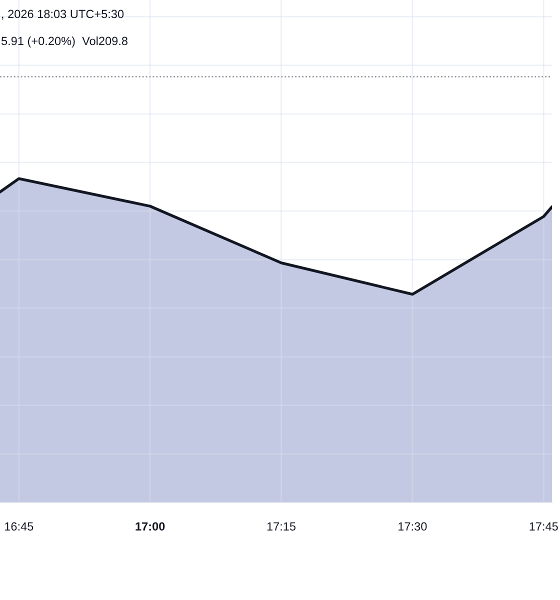 The image size is (560, 600). What do you see at coordinates (19, 526) in the screenshot?
I see `x-tick-label: 16:45` at bounding box center [19, 526].